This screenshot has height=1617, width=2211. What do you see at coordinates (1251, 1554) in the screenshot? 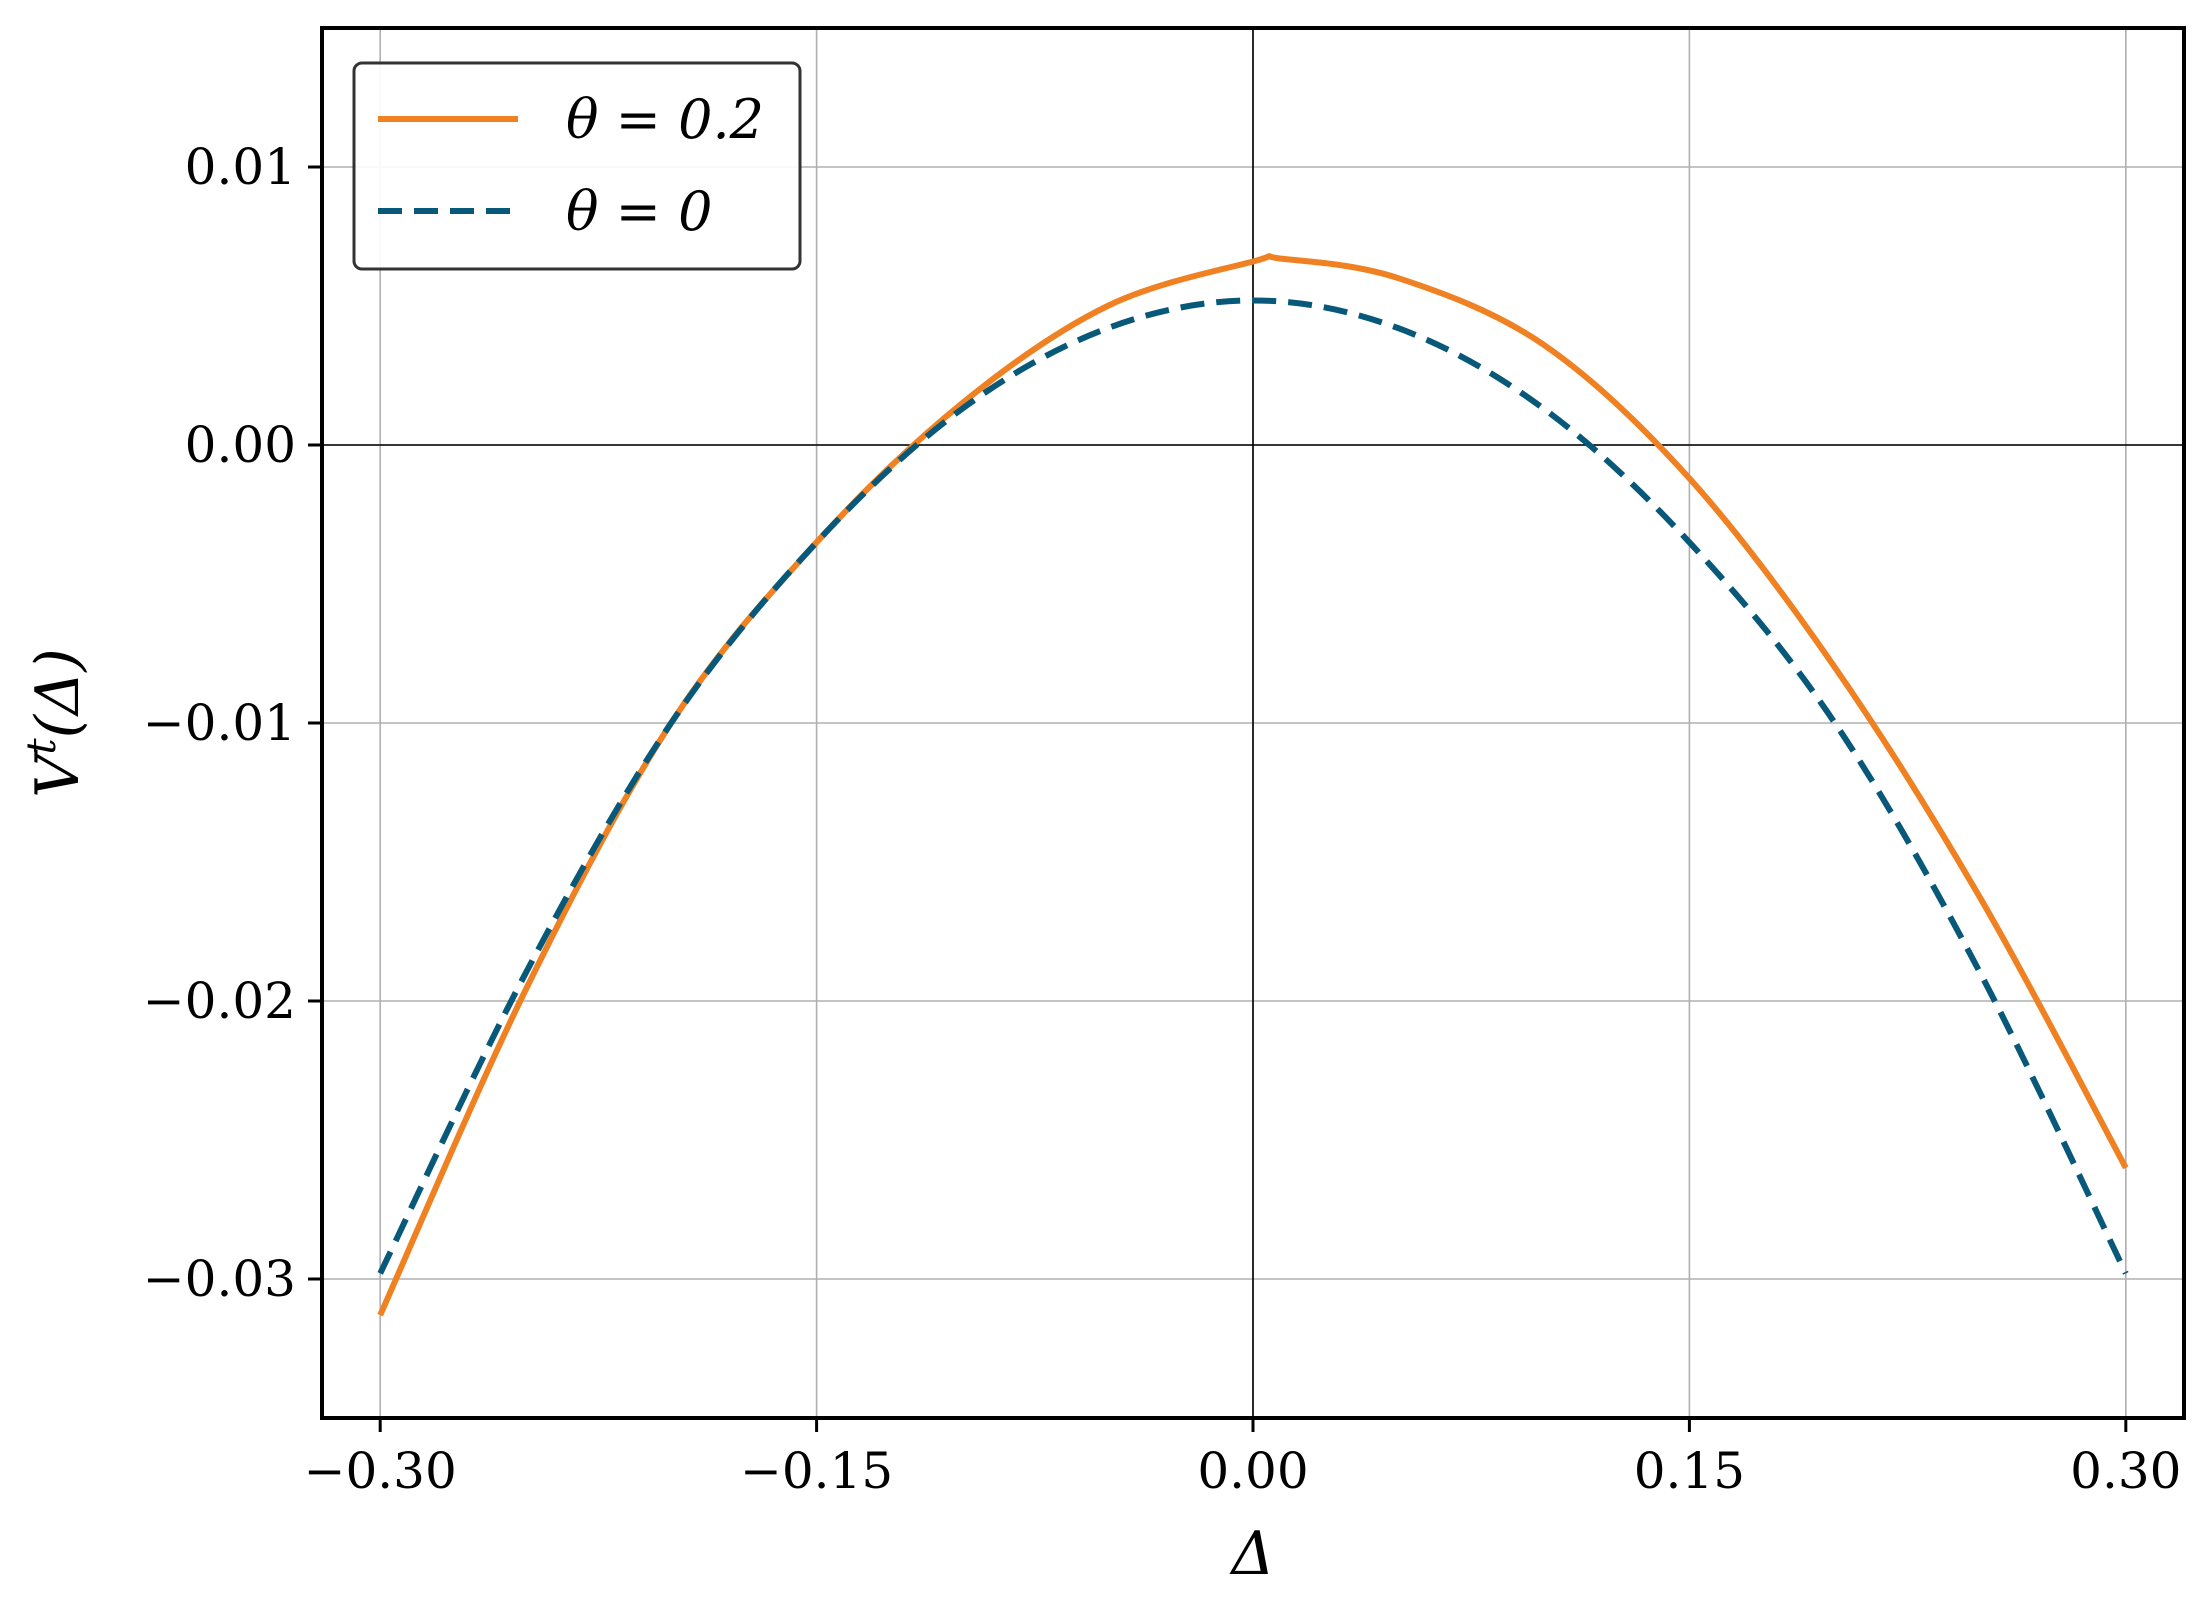
I see `x-axis-title: Δ` at bounding box center [1251, 1554].